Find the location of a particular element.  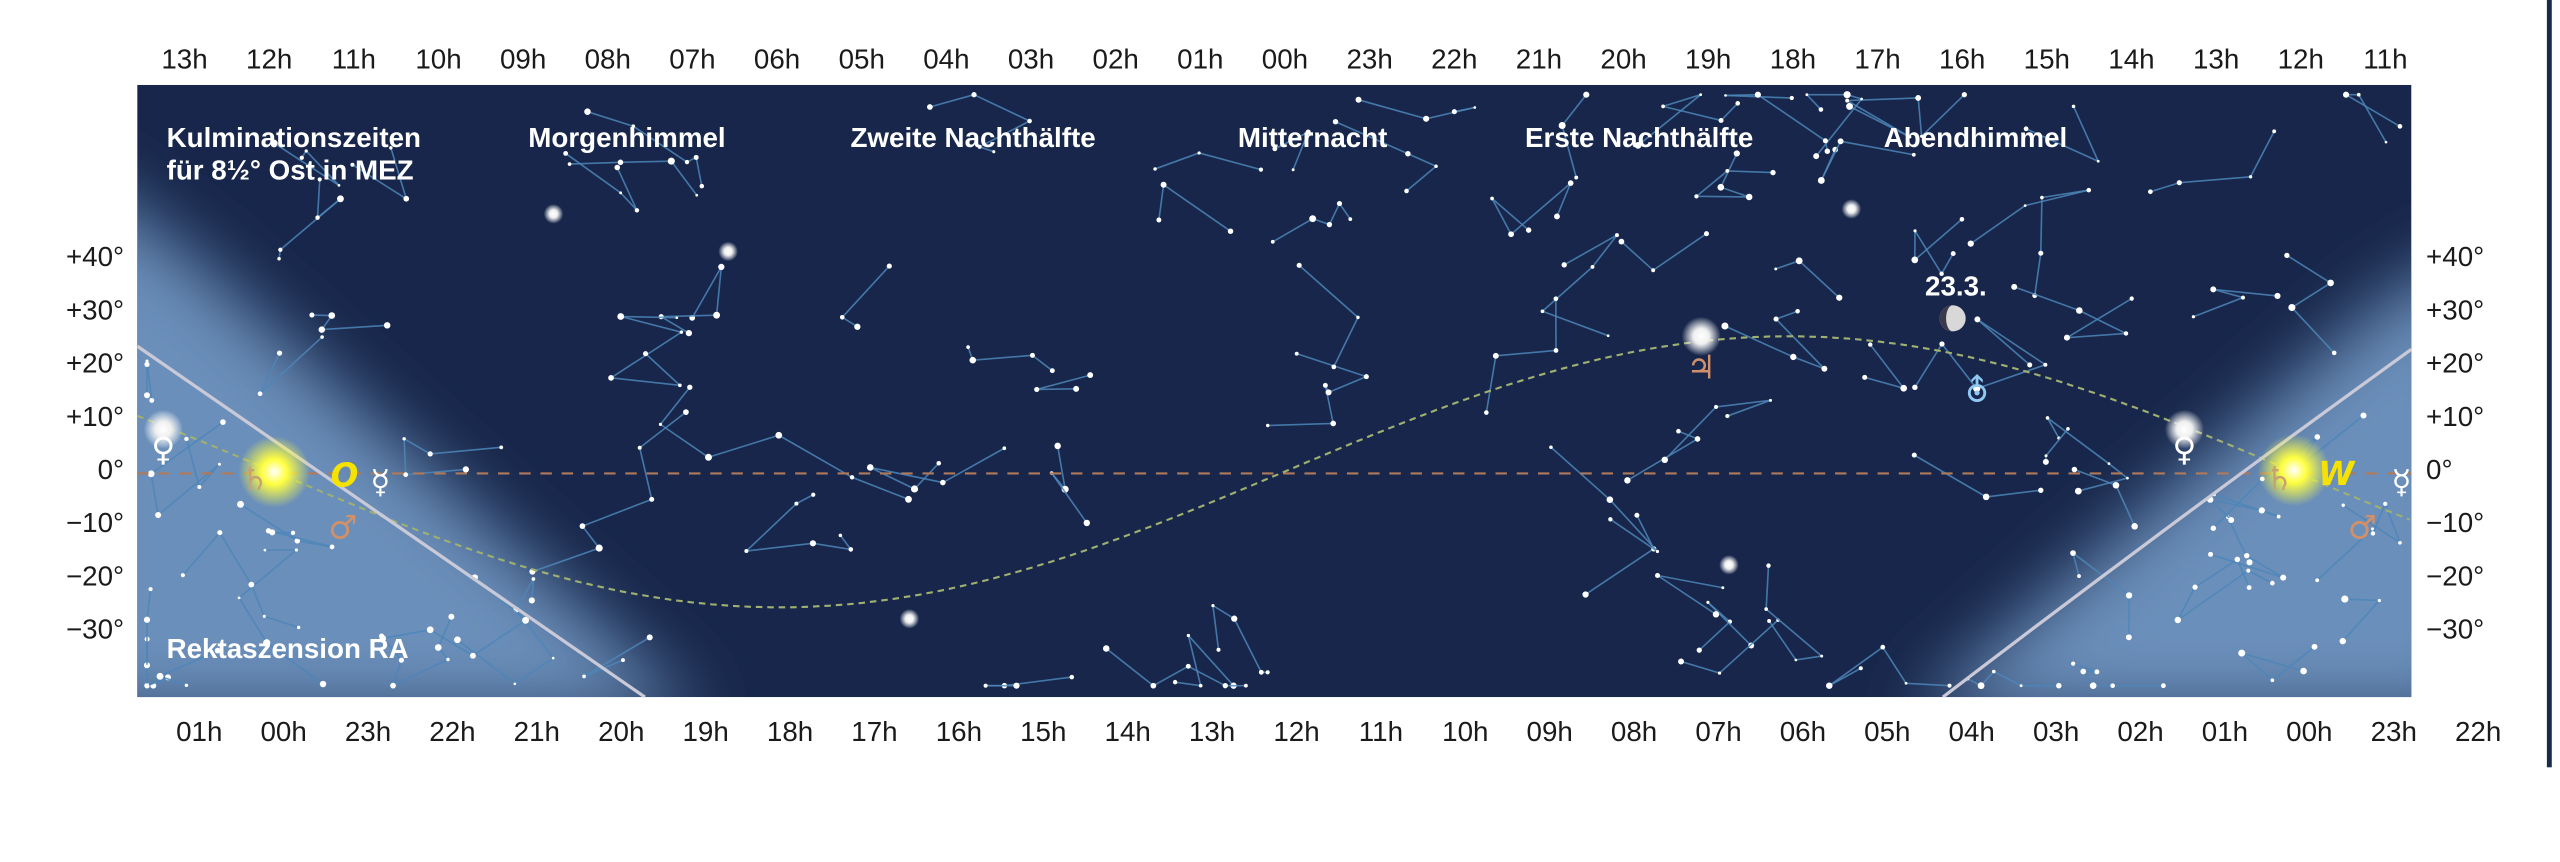

declination-label-left: +30° is located at coordinates (95, 309).